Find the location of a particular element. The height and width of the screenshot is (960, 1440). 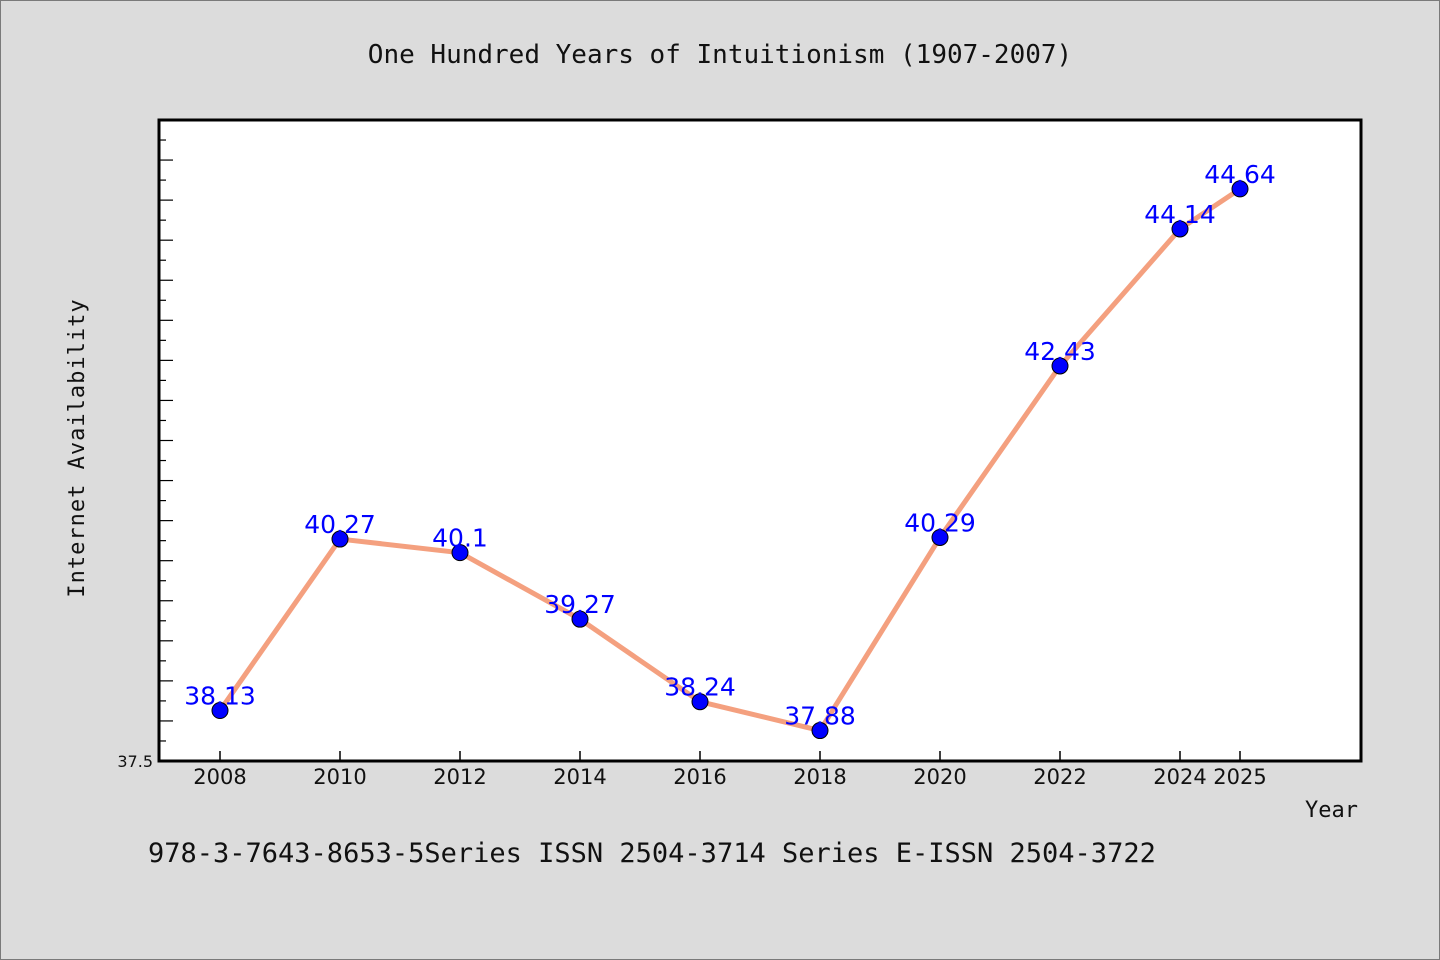

x-tick-label: 2012 is located at coordinates (459, 777).